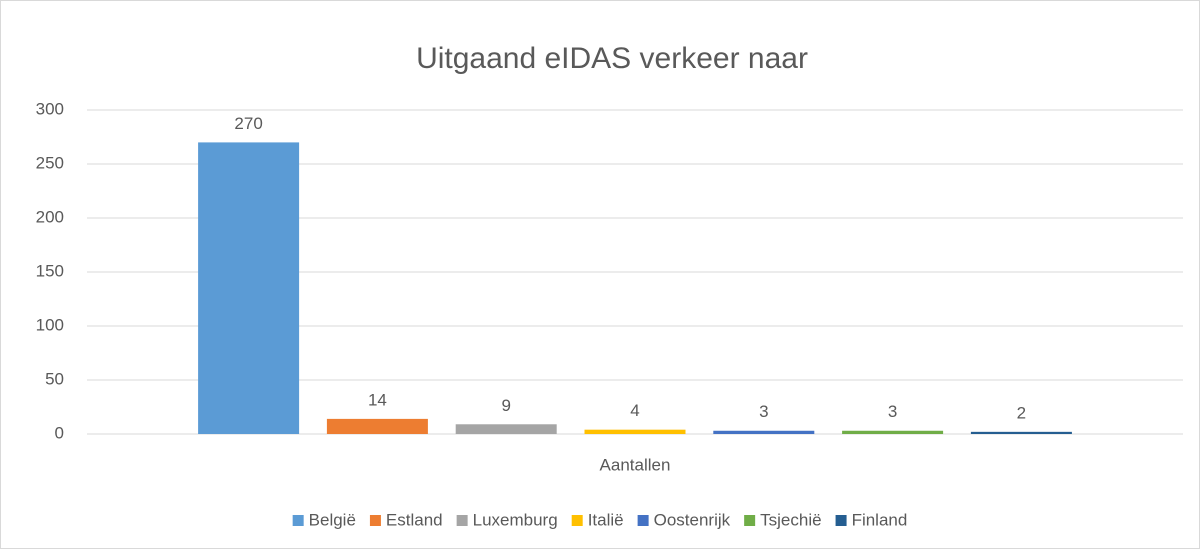 This screenshot has width=1200, height=549. What do you see at coordinates (790, 519) in the screenshot?
I see `legend-label: Tsjechië` at bounding box center [790, 519].